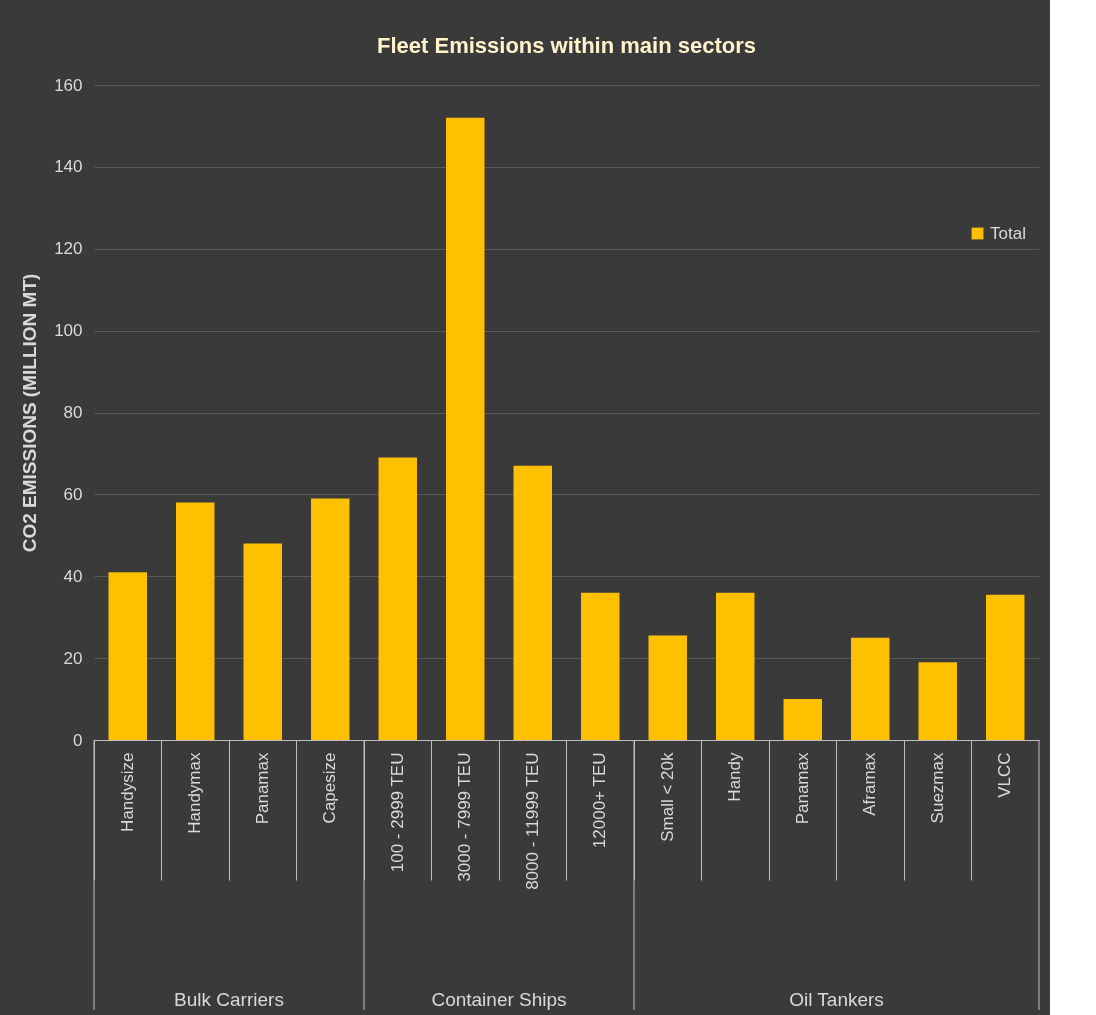 This screenshot has height=1015, width=1096. I want to click on x-tick-label: 8000 - 11999 TEU, so click(532, 821).